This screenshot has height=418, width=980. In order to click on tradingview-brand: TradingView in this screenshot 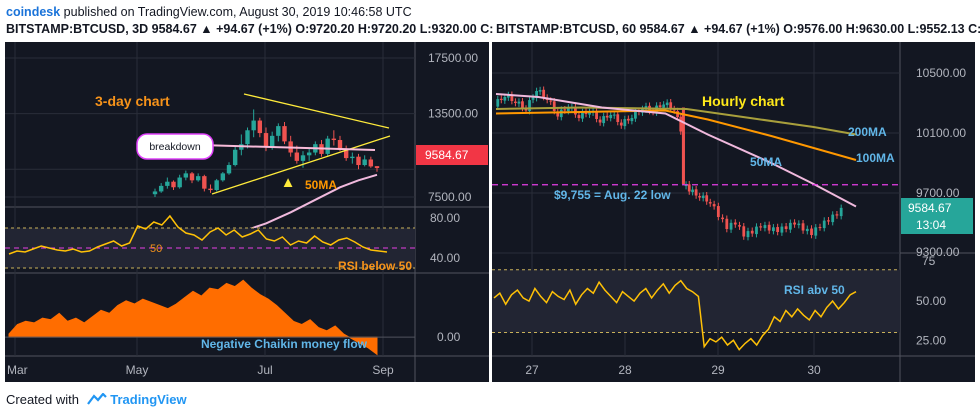, I will do `click(148, 399)`.